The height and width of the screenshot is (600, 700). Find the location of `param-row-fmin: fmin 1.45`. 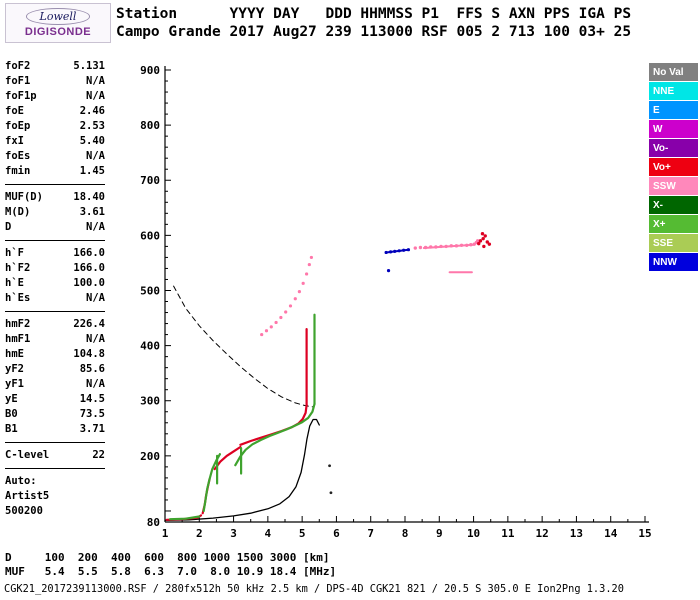

param-row-fmin: fmin 1.45 is located at coordinates (55, 171).